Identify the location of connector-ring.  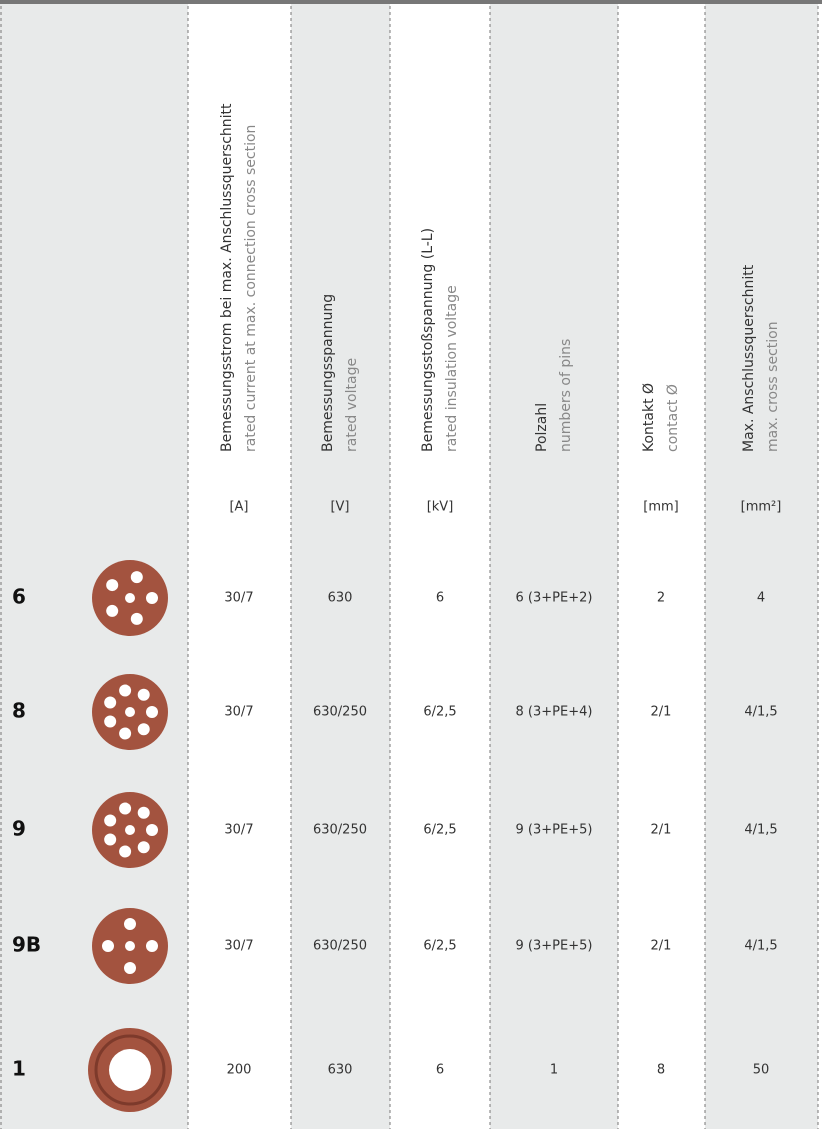
(130, 1070).